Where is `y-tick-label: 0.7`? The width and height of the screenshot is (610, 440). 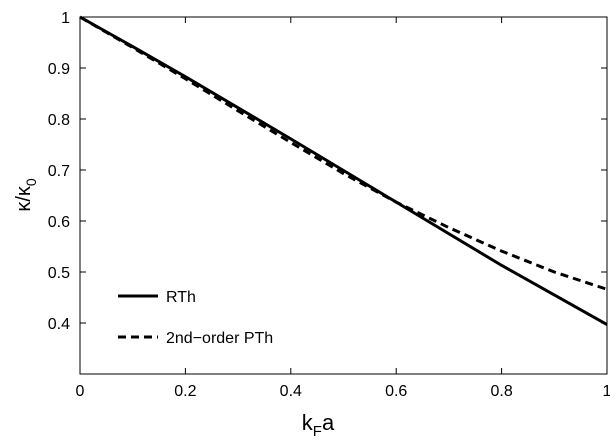 y-tick-label: 0.7 is located at coordinates (59, 171).